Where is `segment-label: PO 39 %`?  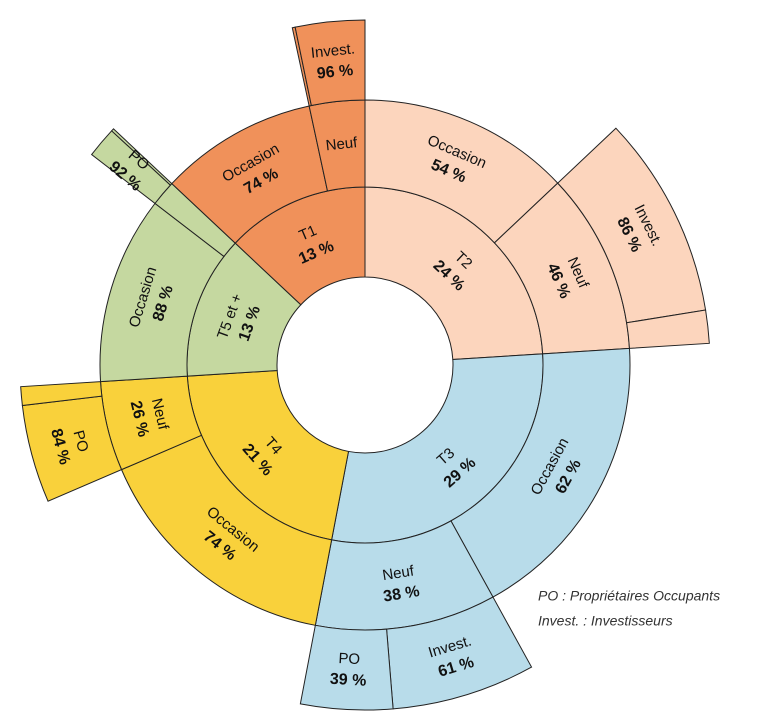 segment-label: PO 39 % is located at coordinates (347, 670).